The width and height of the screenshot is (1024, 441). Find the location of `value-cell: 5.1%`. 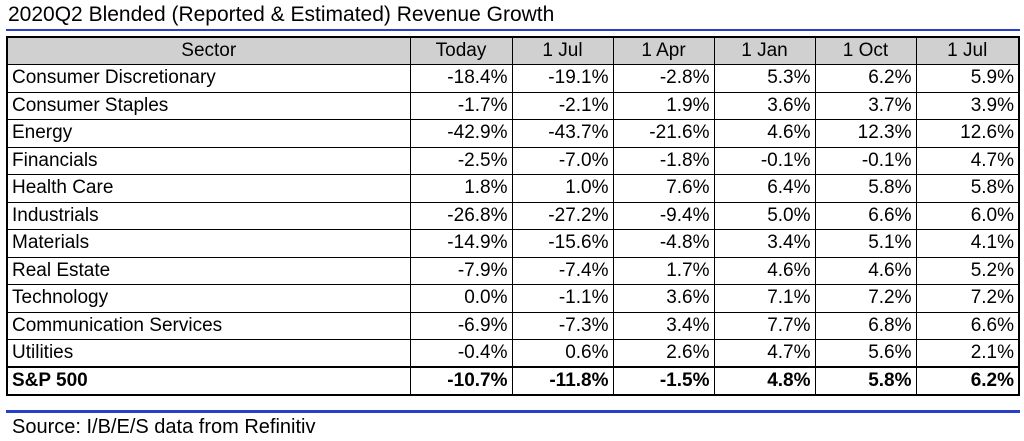

value-cell: 5.1% is located at coordinates (865, 243).